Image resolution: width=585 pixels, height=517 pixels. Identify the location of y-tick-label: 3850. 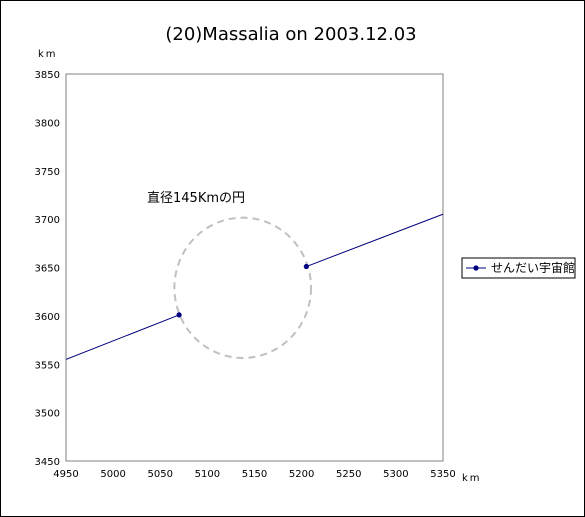
(47, 75).